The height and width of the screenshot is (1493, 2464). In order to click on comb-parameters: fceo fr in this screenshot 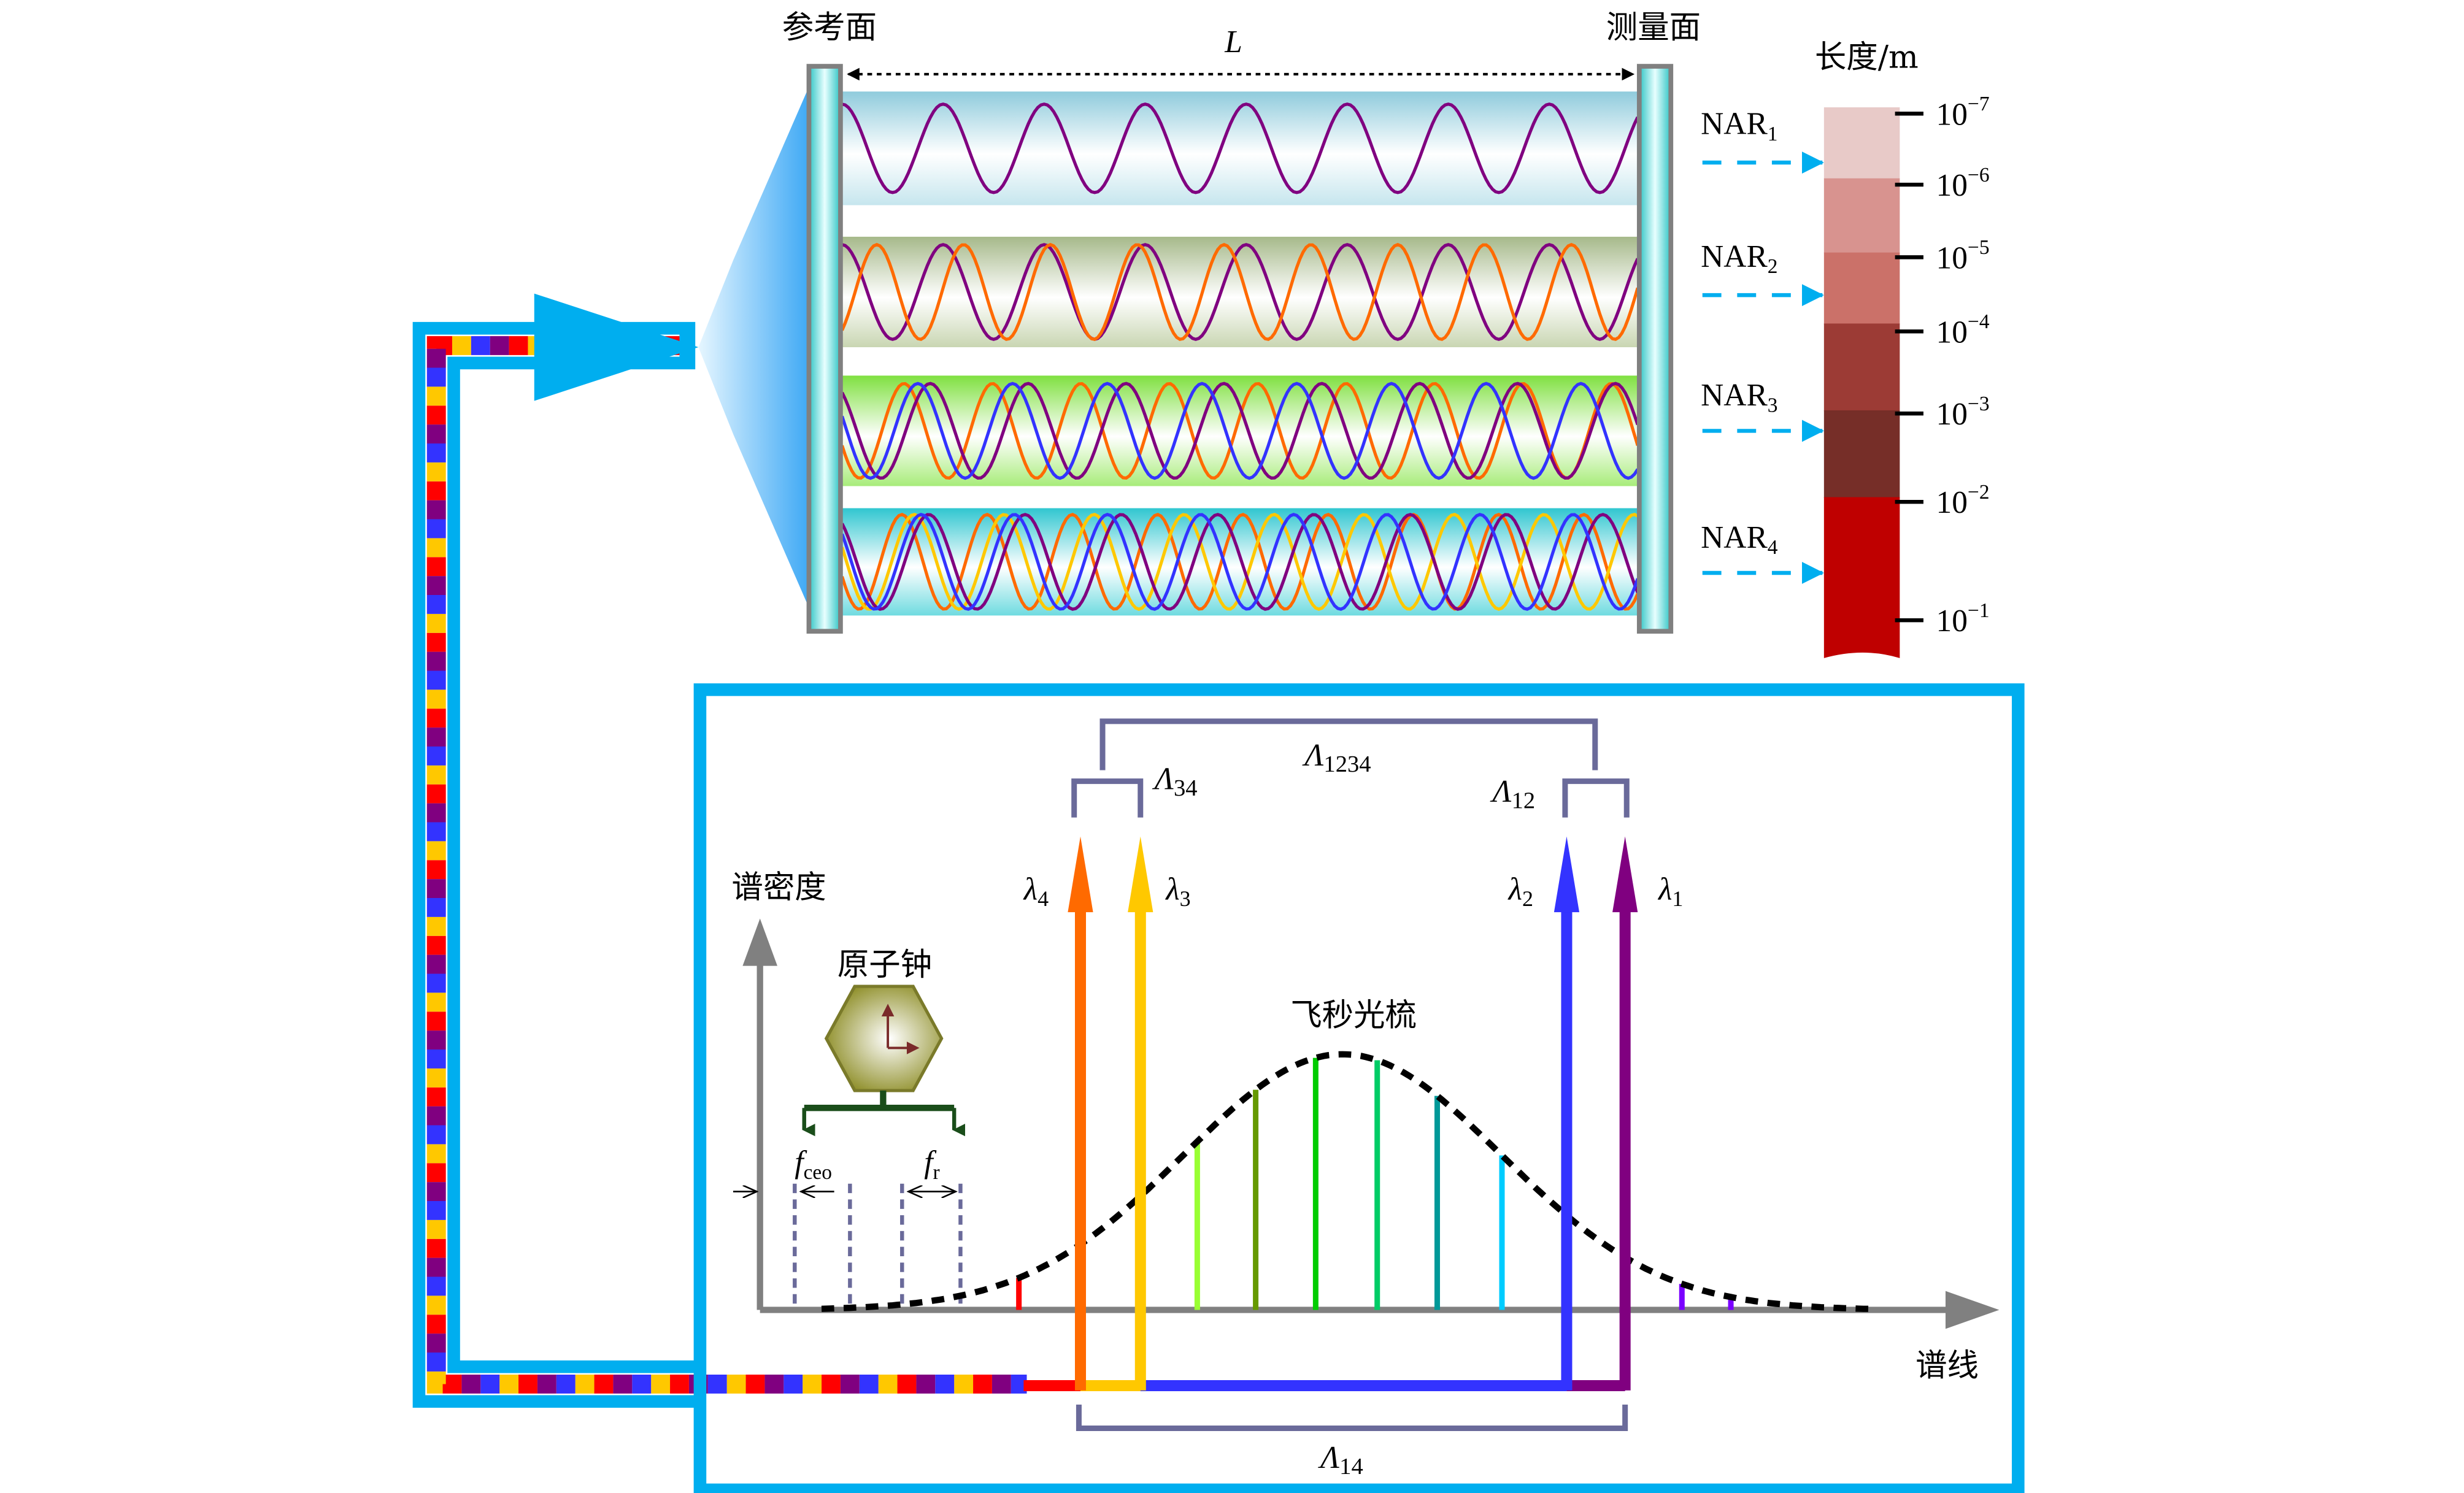, I will do `click(848, 1227)`.